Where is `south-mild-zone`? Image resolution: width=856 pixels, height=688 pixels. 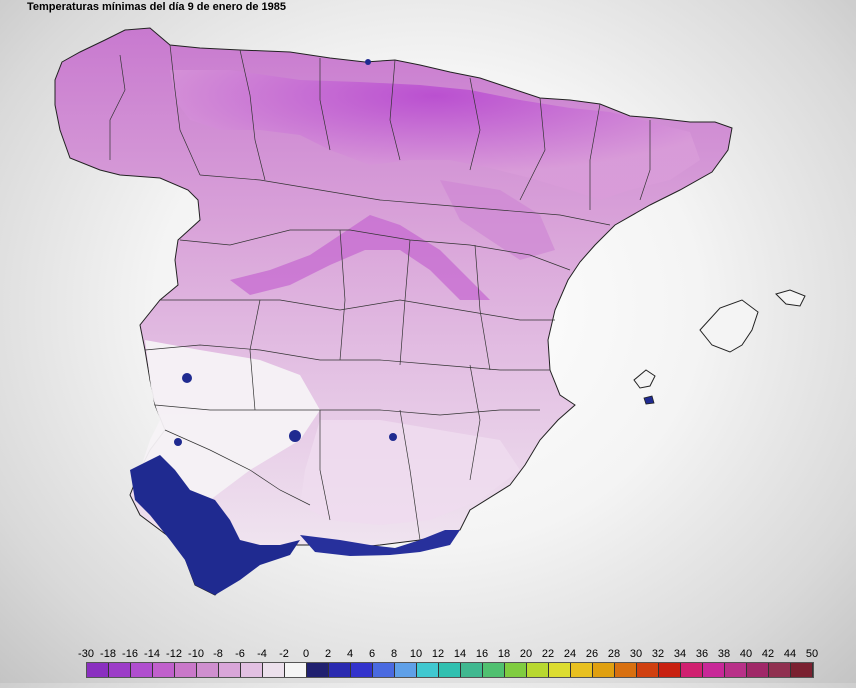
south-mild-zone is located at coordinates (230, 430).